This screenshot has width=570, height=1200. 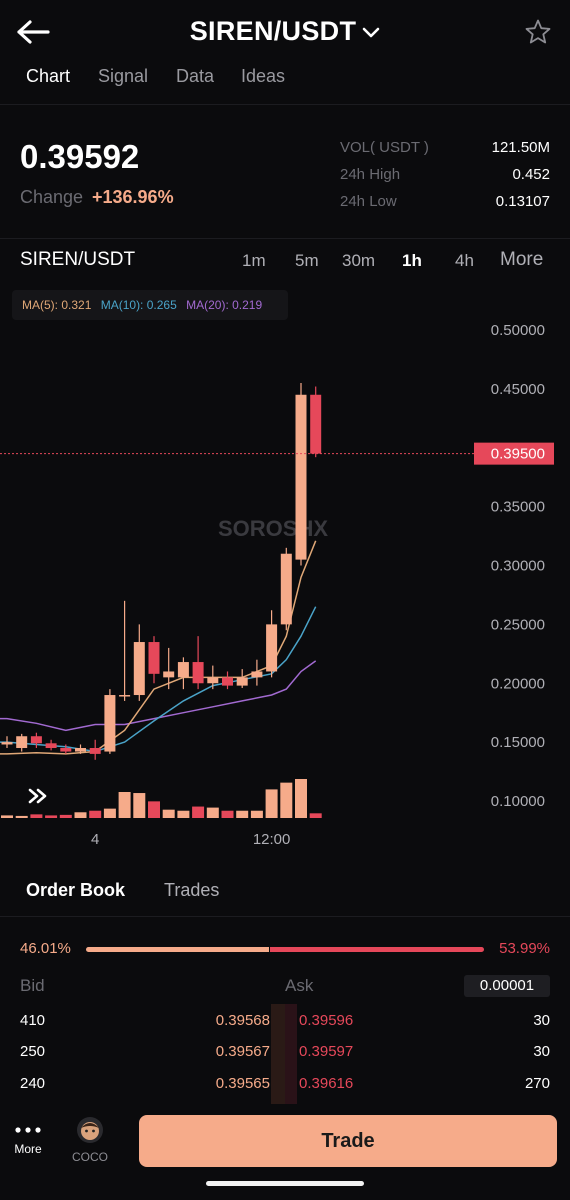 What do you see at coordinates (291, 1054) in the screenshot?
I see `ask-depth-bar` at bounding box center [291, 1054].